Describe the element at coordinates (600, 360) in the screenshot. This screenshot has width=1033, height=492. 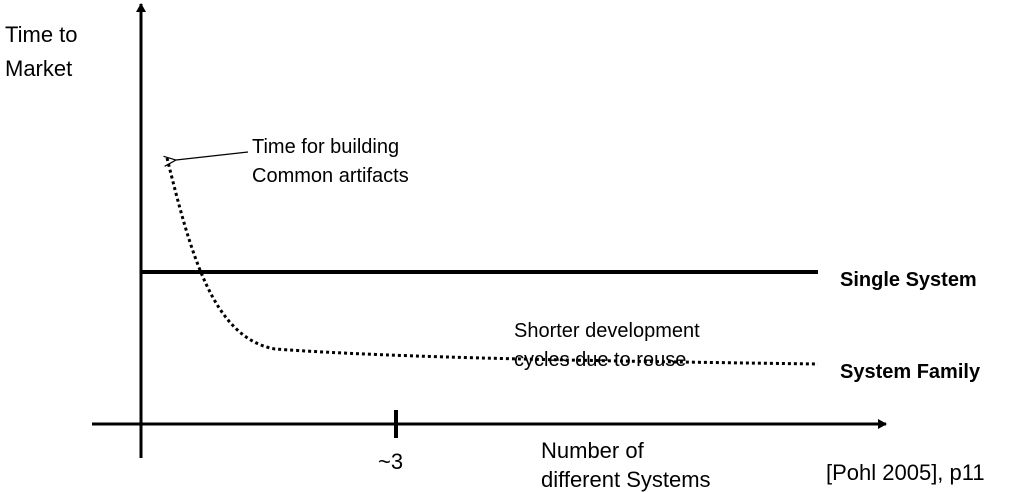
I see `annotation-reuse-line2: cycles due to reuse` at that location.